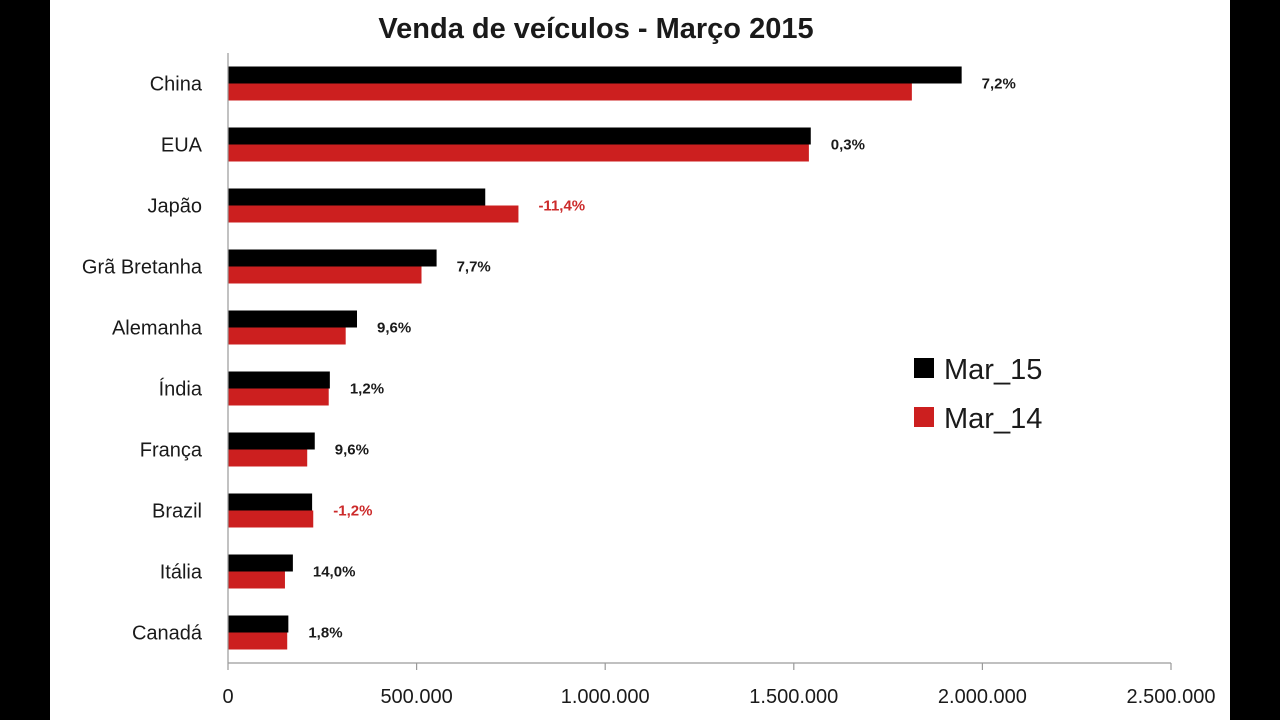 The height and width of the screenshot is (720, 1280). I want to click on change-percent-label: 14,0%, so click(334, 572).